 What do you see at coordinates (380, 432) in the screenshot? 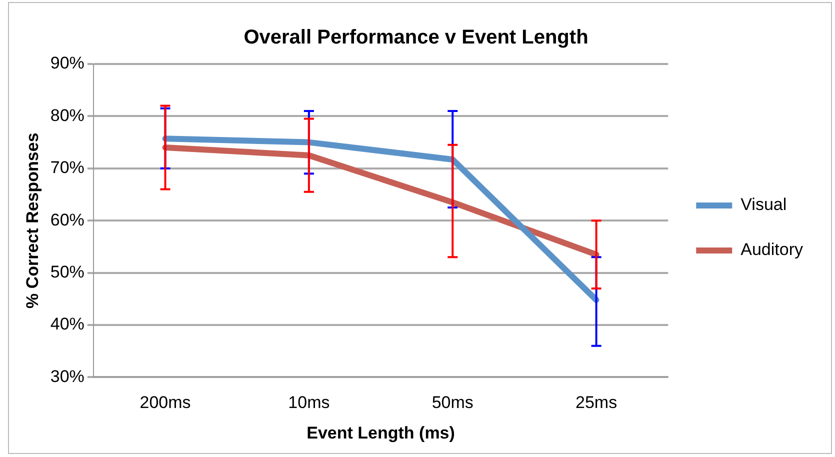
I see `x-axis-title: Event Length (ms)` at bounding box center [380, 432].